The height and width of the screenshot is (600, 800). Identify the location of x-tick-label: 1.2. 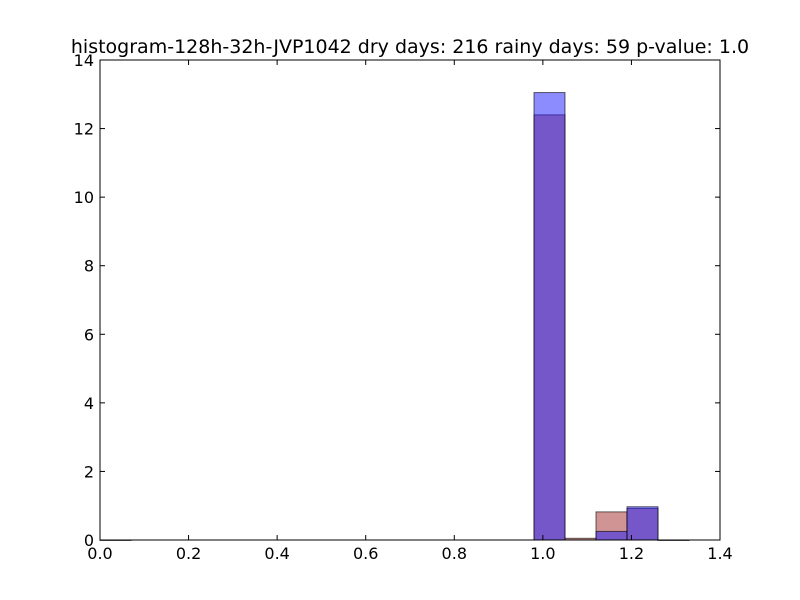
(631, 553).